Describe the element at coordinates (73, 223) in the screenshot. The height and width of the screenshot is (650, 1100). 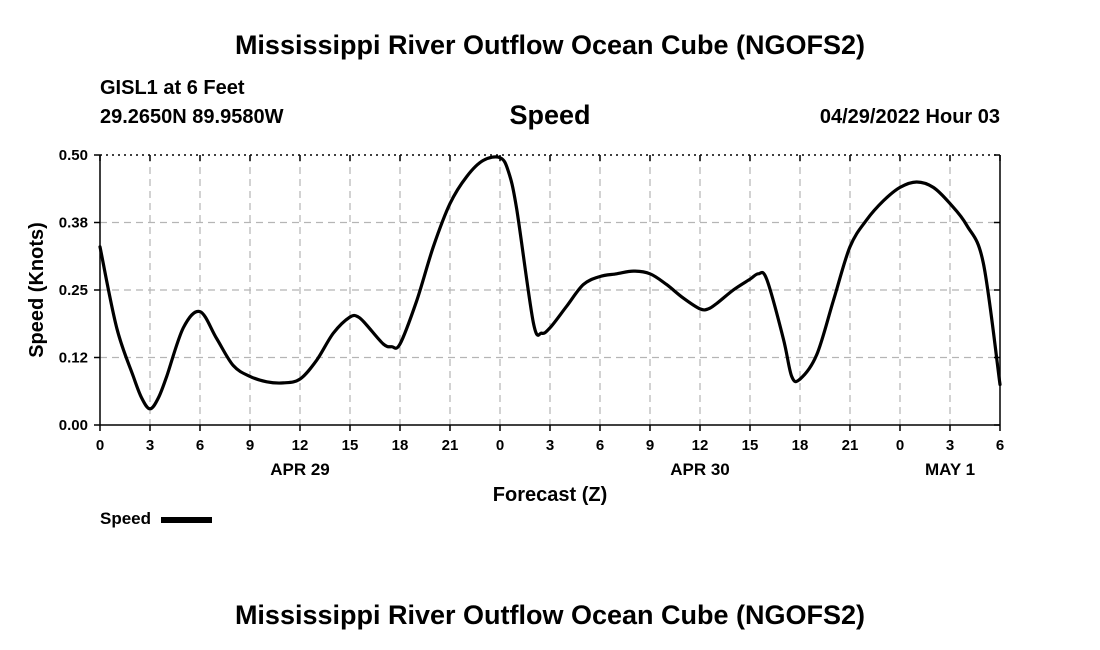
I see `y-tick-label: 0.38` at that location.